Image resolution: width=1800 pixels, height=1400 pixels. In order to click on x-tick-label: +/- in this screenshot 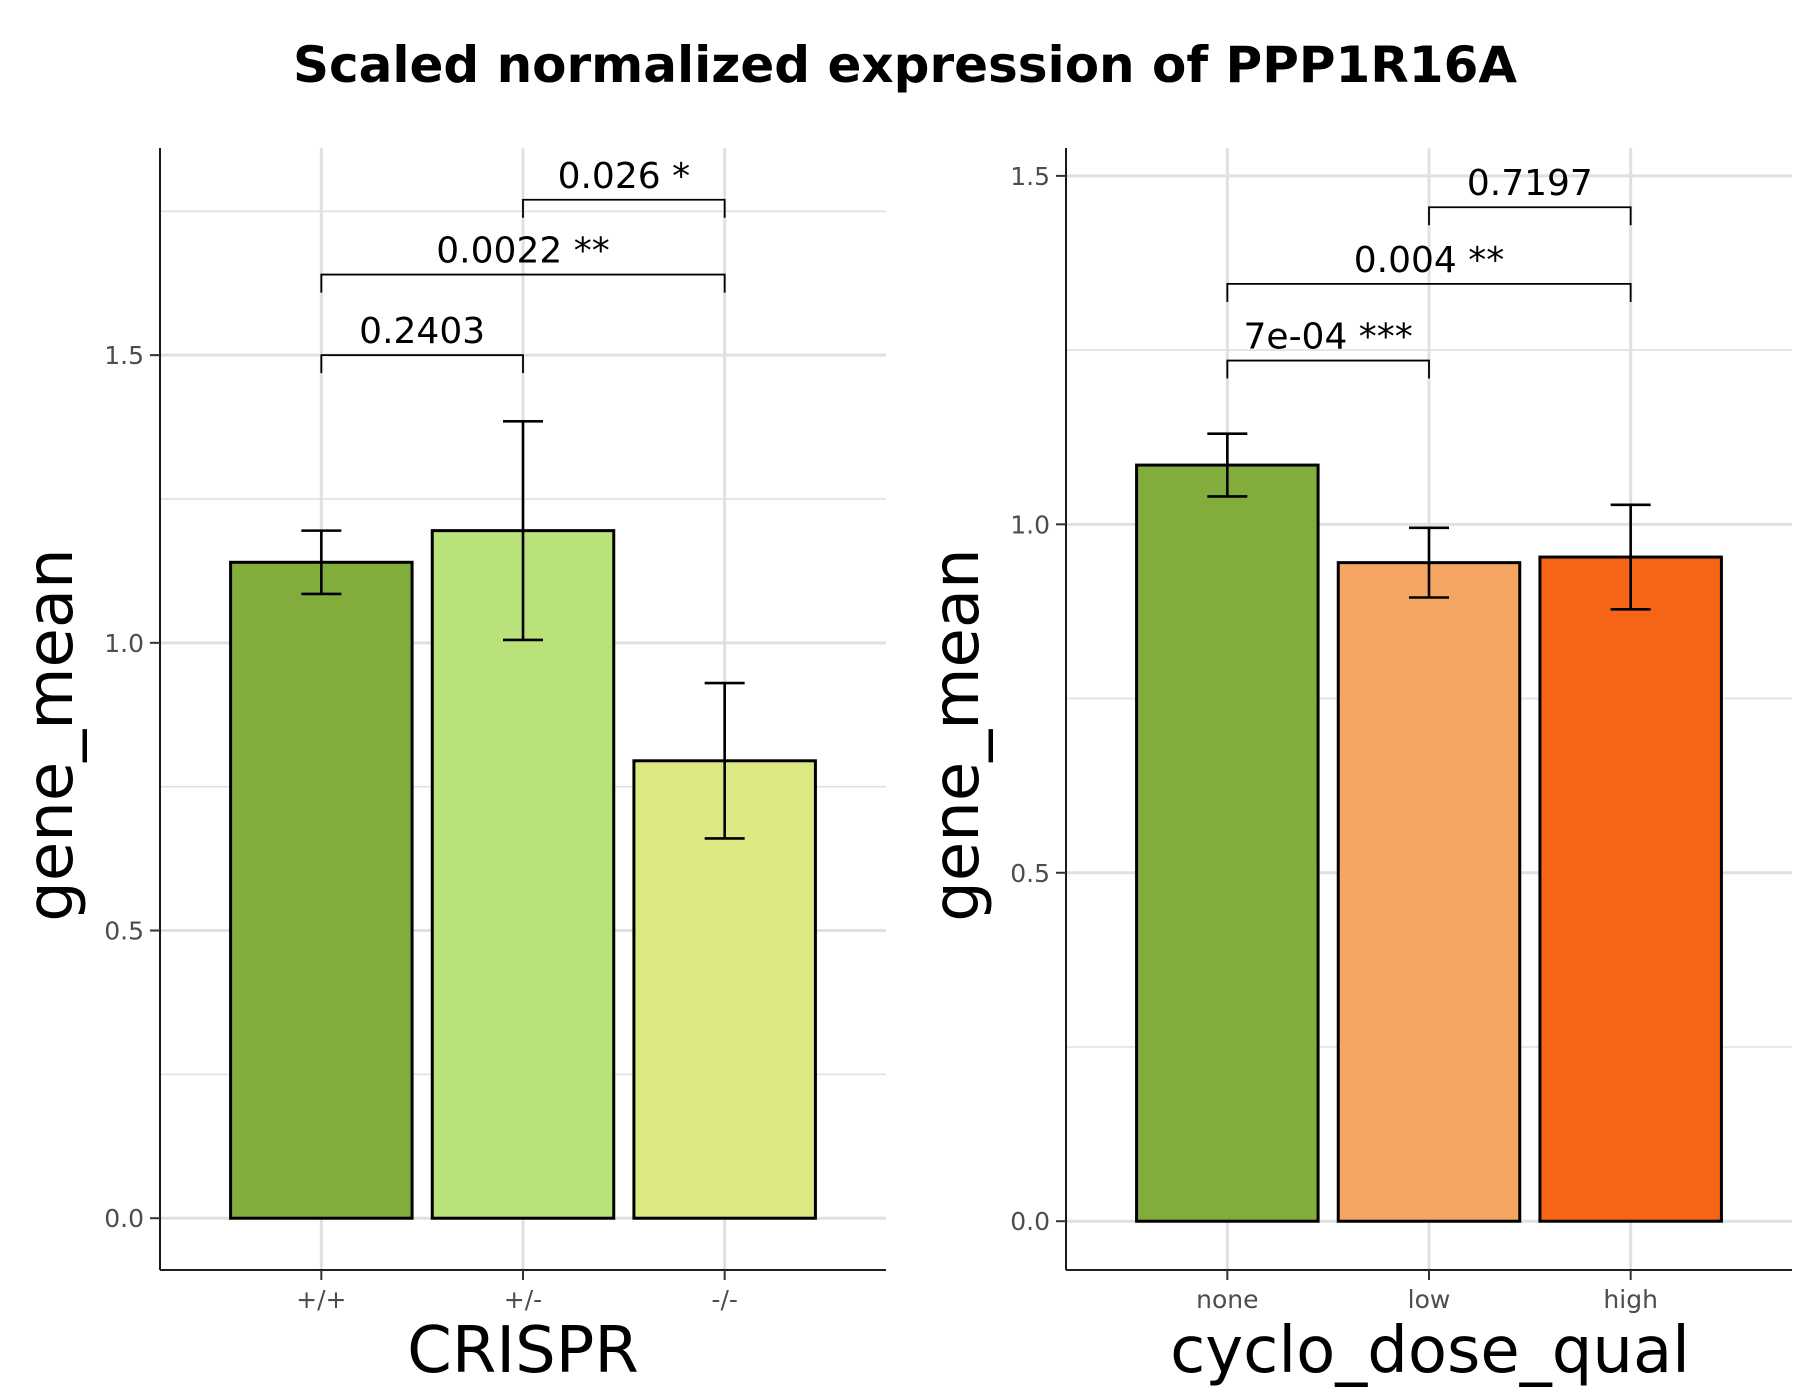, I will do `click(523, 1299)`.